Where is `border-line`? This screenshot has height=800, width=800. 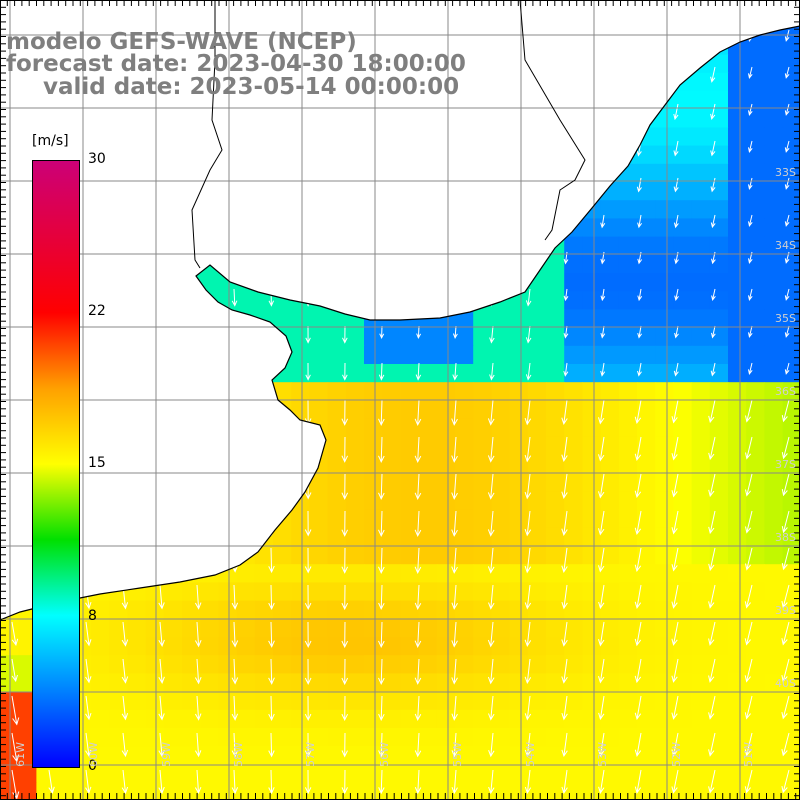
border-line is located at coordinates (552, 120).